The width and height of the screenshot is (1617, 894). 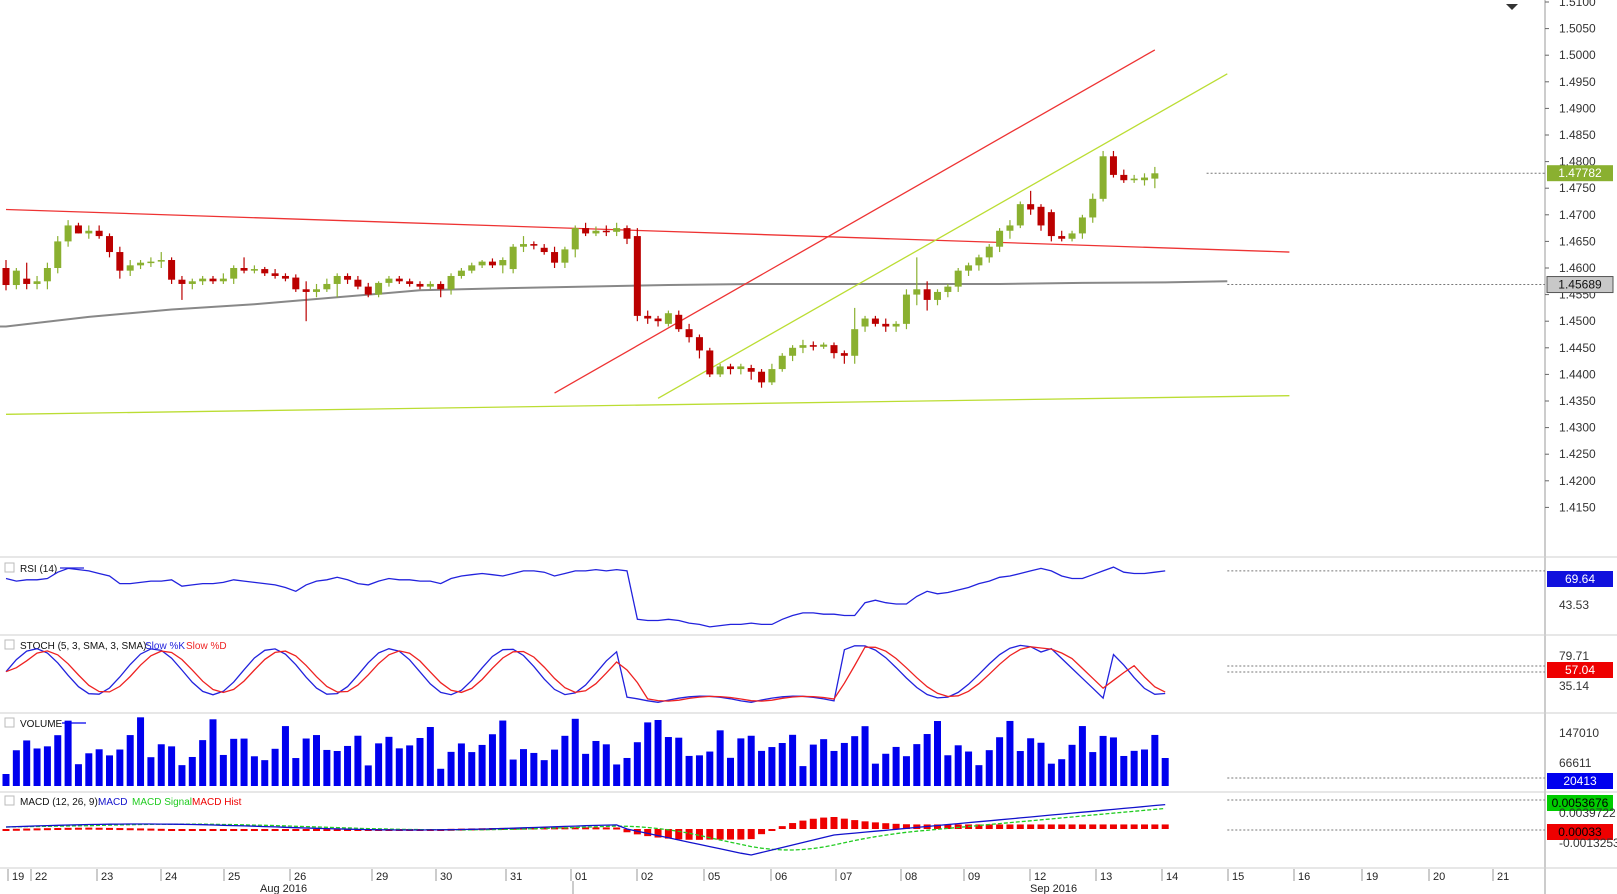 I want to click on volume-panel: VOLUME, so click(x=774, y=751).